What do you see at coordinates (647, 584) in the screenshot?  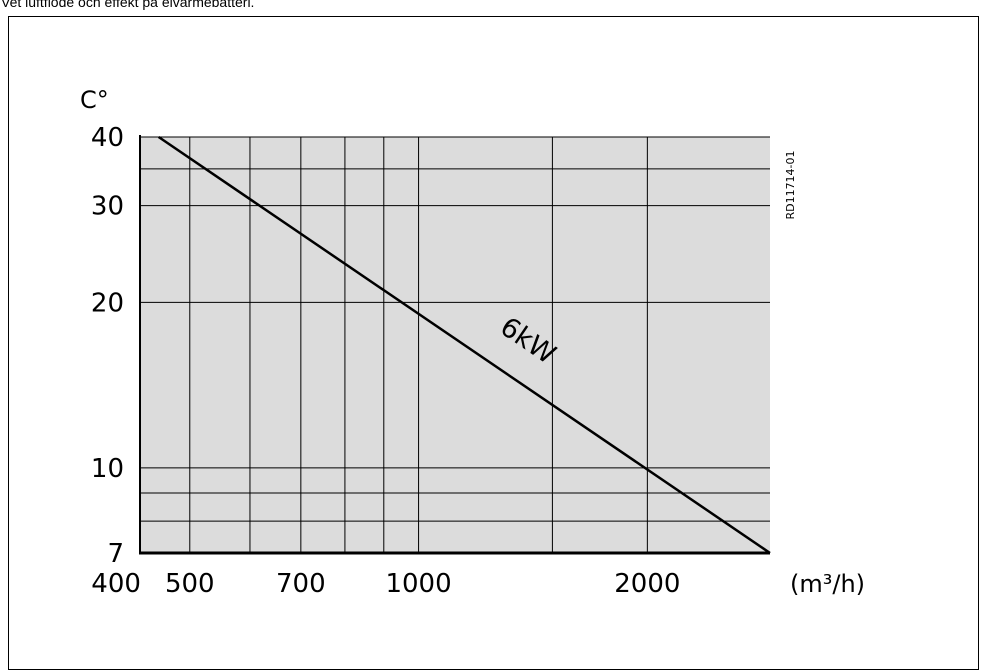 I see `x-tick-label-2000: 2000` at bounding box center [647, 584].